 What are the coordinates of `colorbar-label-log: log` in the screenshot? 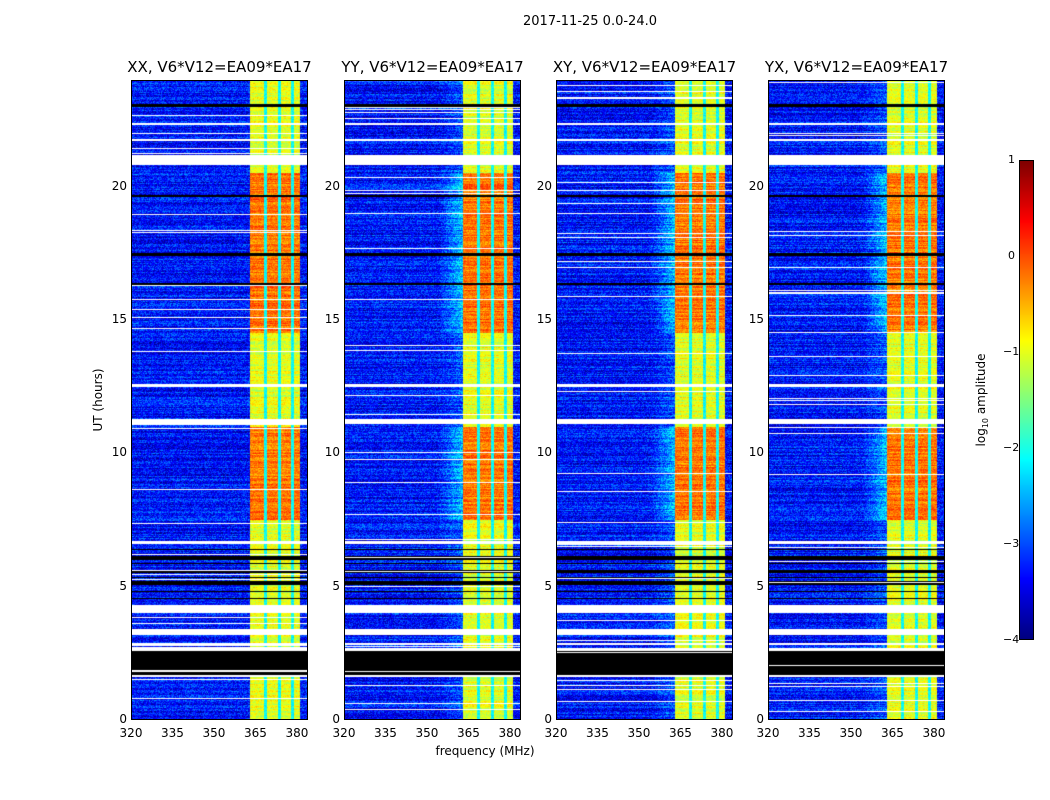 It's located at (980, 437).